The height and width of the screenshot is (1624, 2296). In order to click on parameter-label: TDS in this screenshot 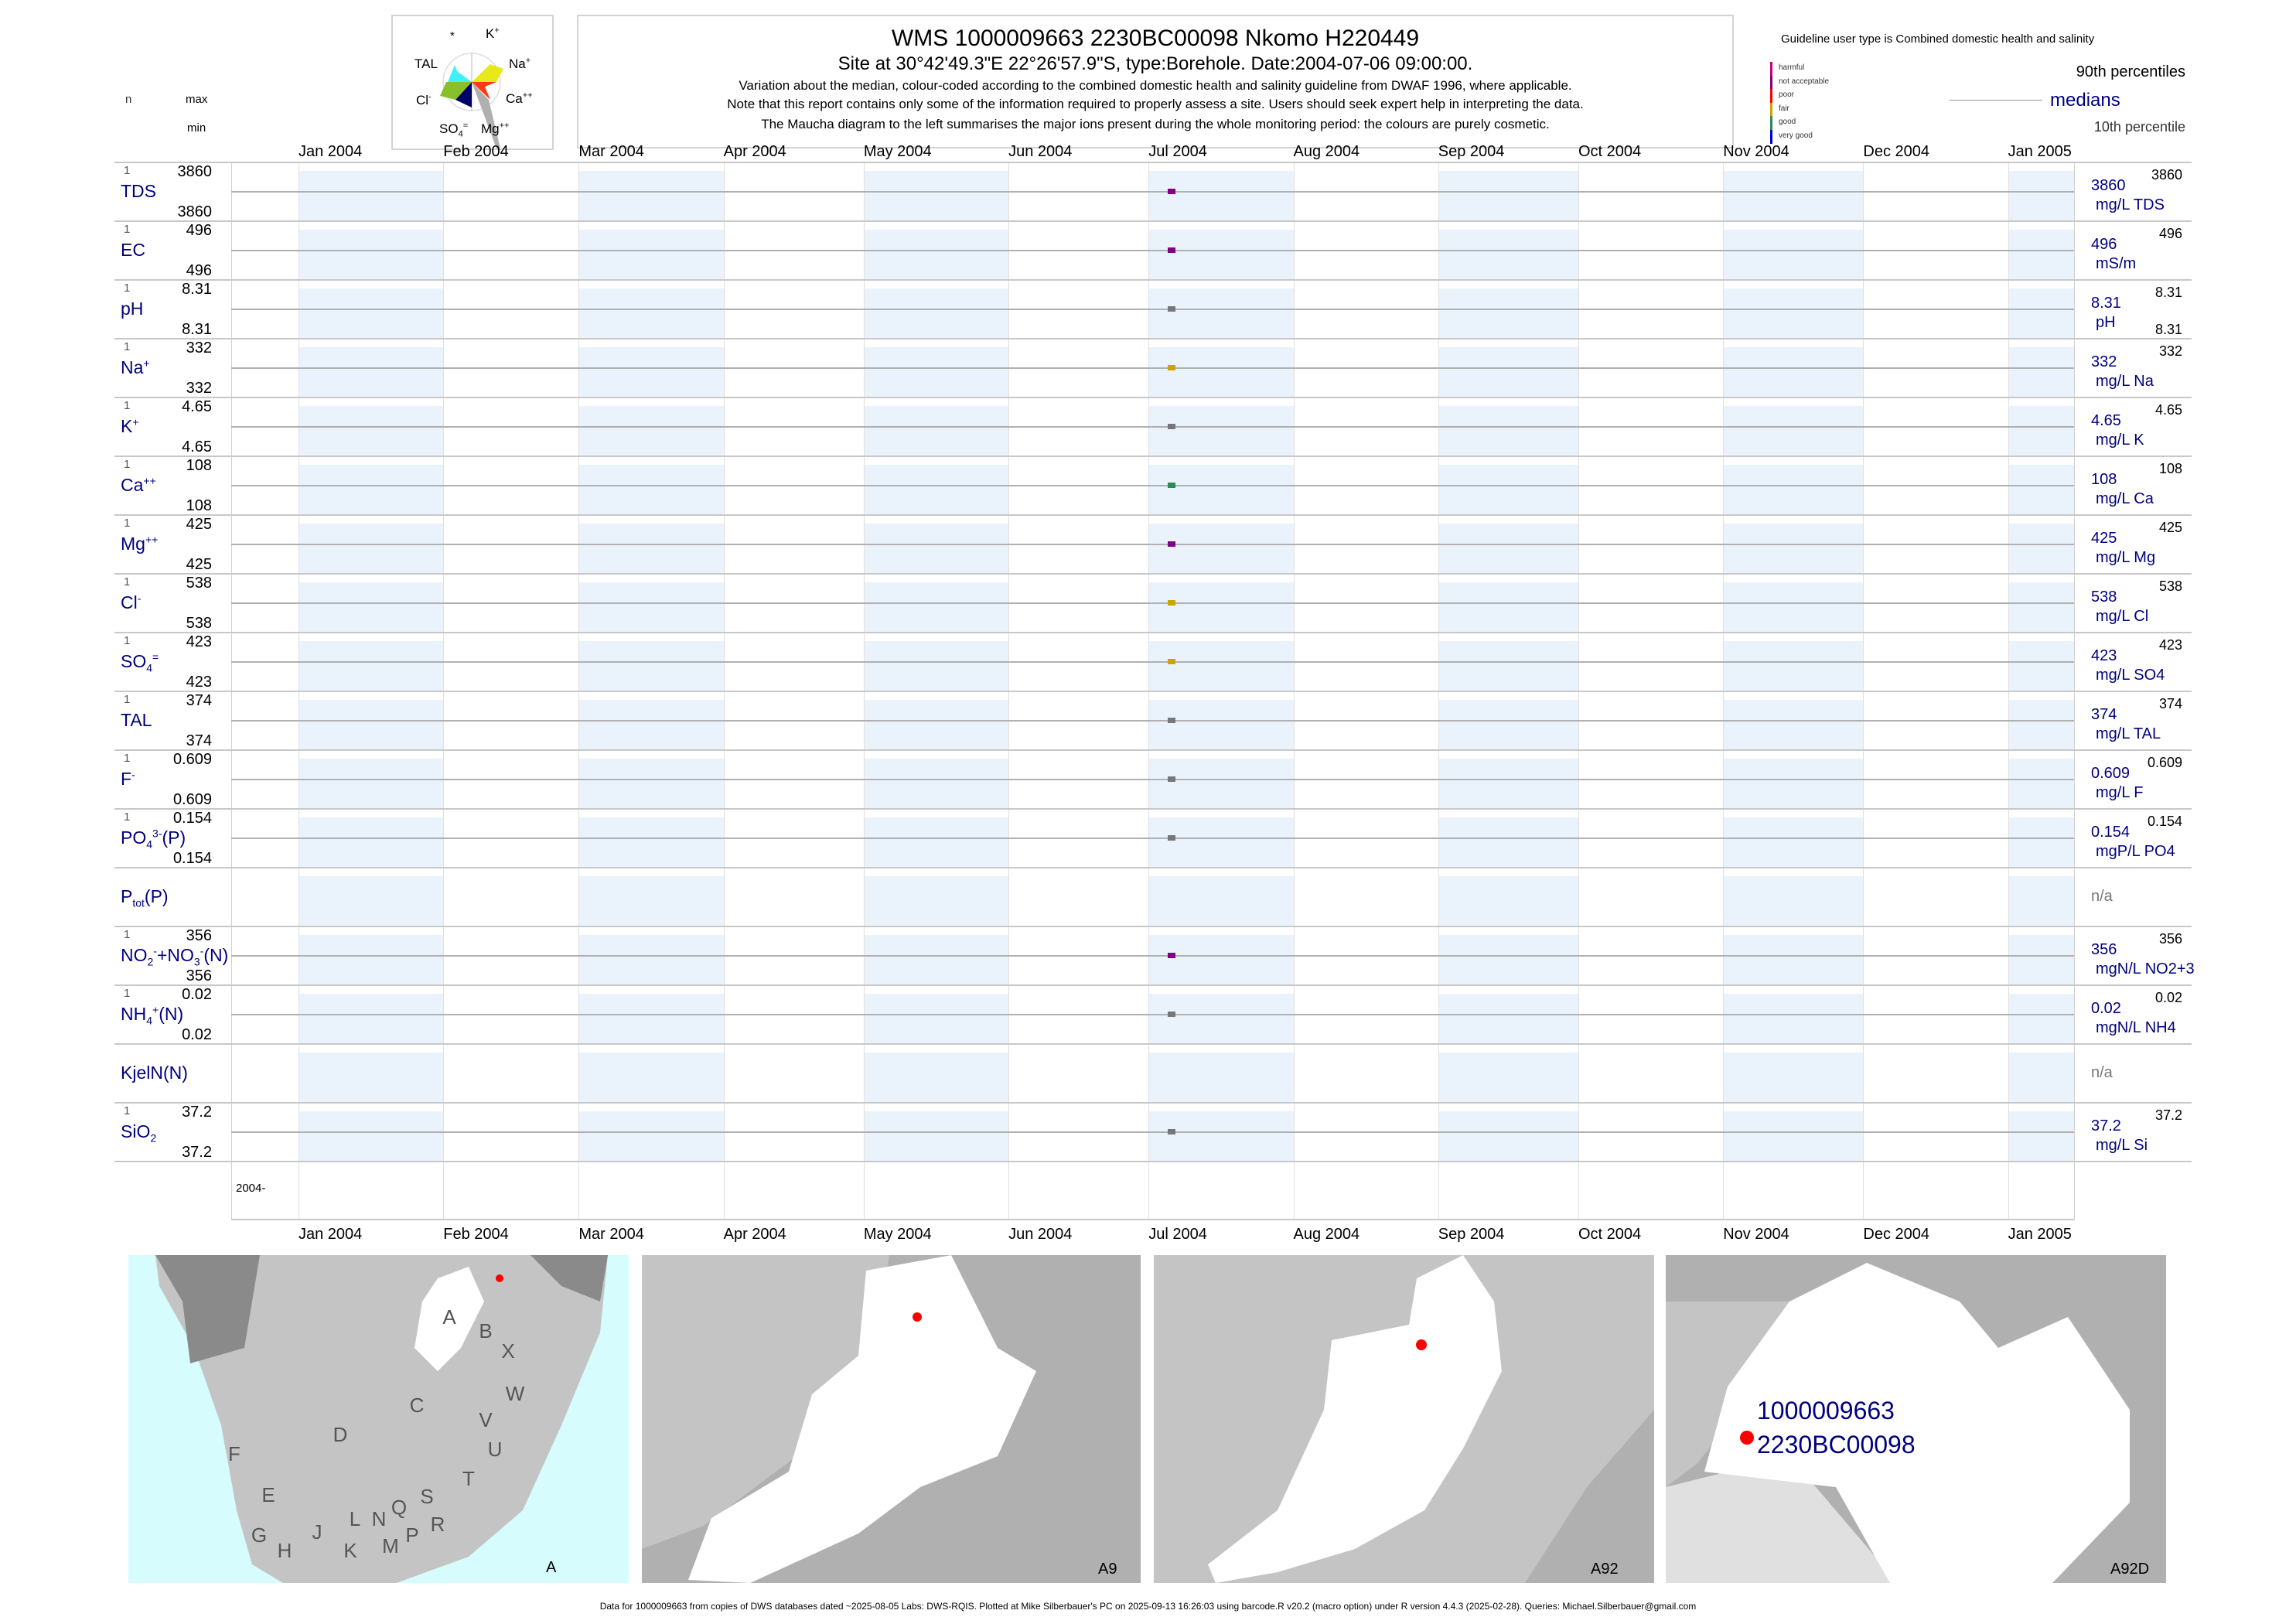, I will do `click(138, 191)`.